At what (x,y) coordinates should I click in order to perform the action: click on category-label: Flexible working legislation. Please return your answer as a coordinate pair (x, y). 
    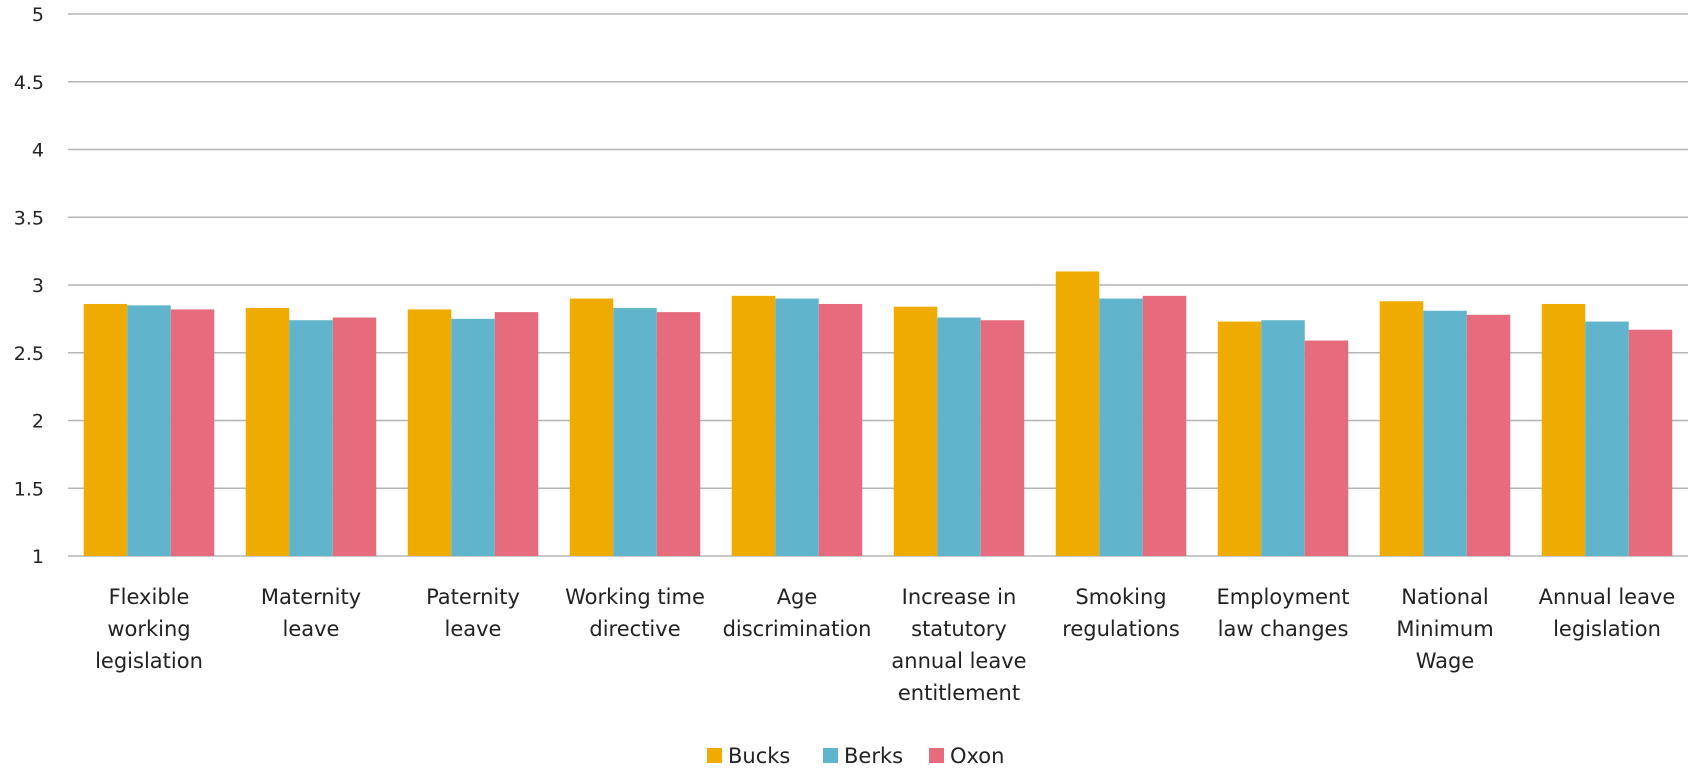
    Looking at the image, I should click on (149, 629).